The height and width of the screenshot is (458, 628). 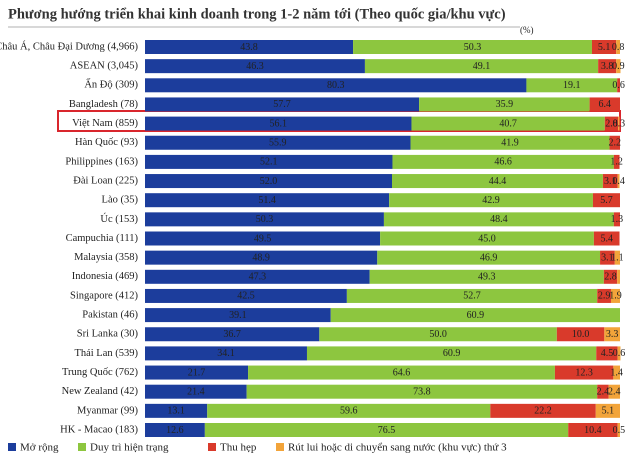 What do you see at coordinates (104, 295) in the screenshot?
I see `category-label: Singapore (412)` at bounding box center [104, 295].